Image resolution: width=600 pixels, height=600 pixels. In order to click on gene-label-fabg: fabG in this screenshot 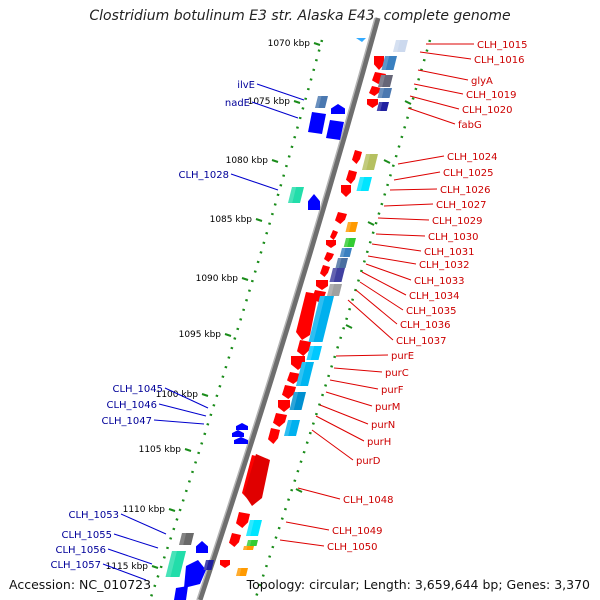, I will do `click(470, 125)`.